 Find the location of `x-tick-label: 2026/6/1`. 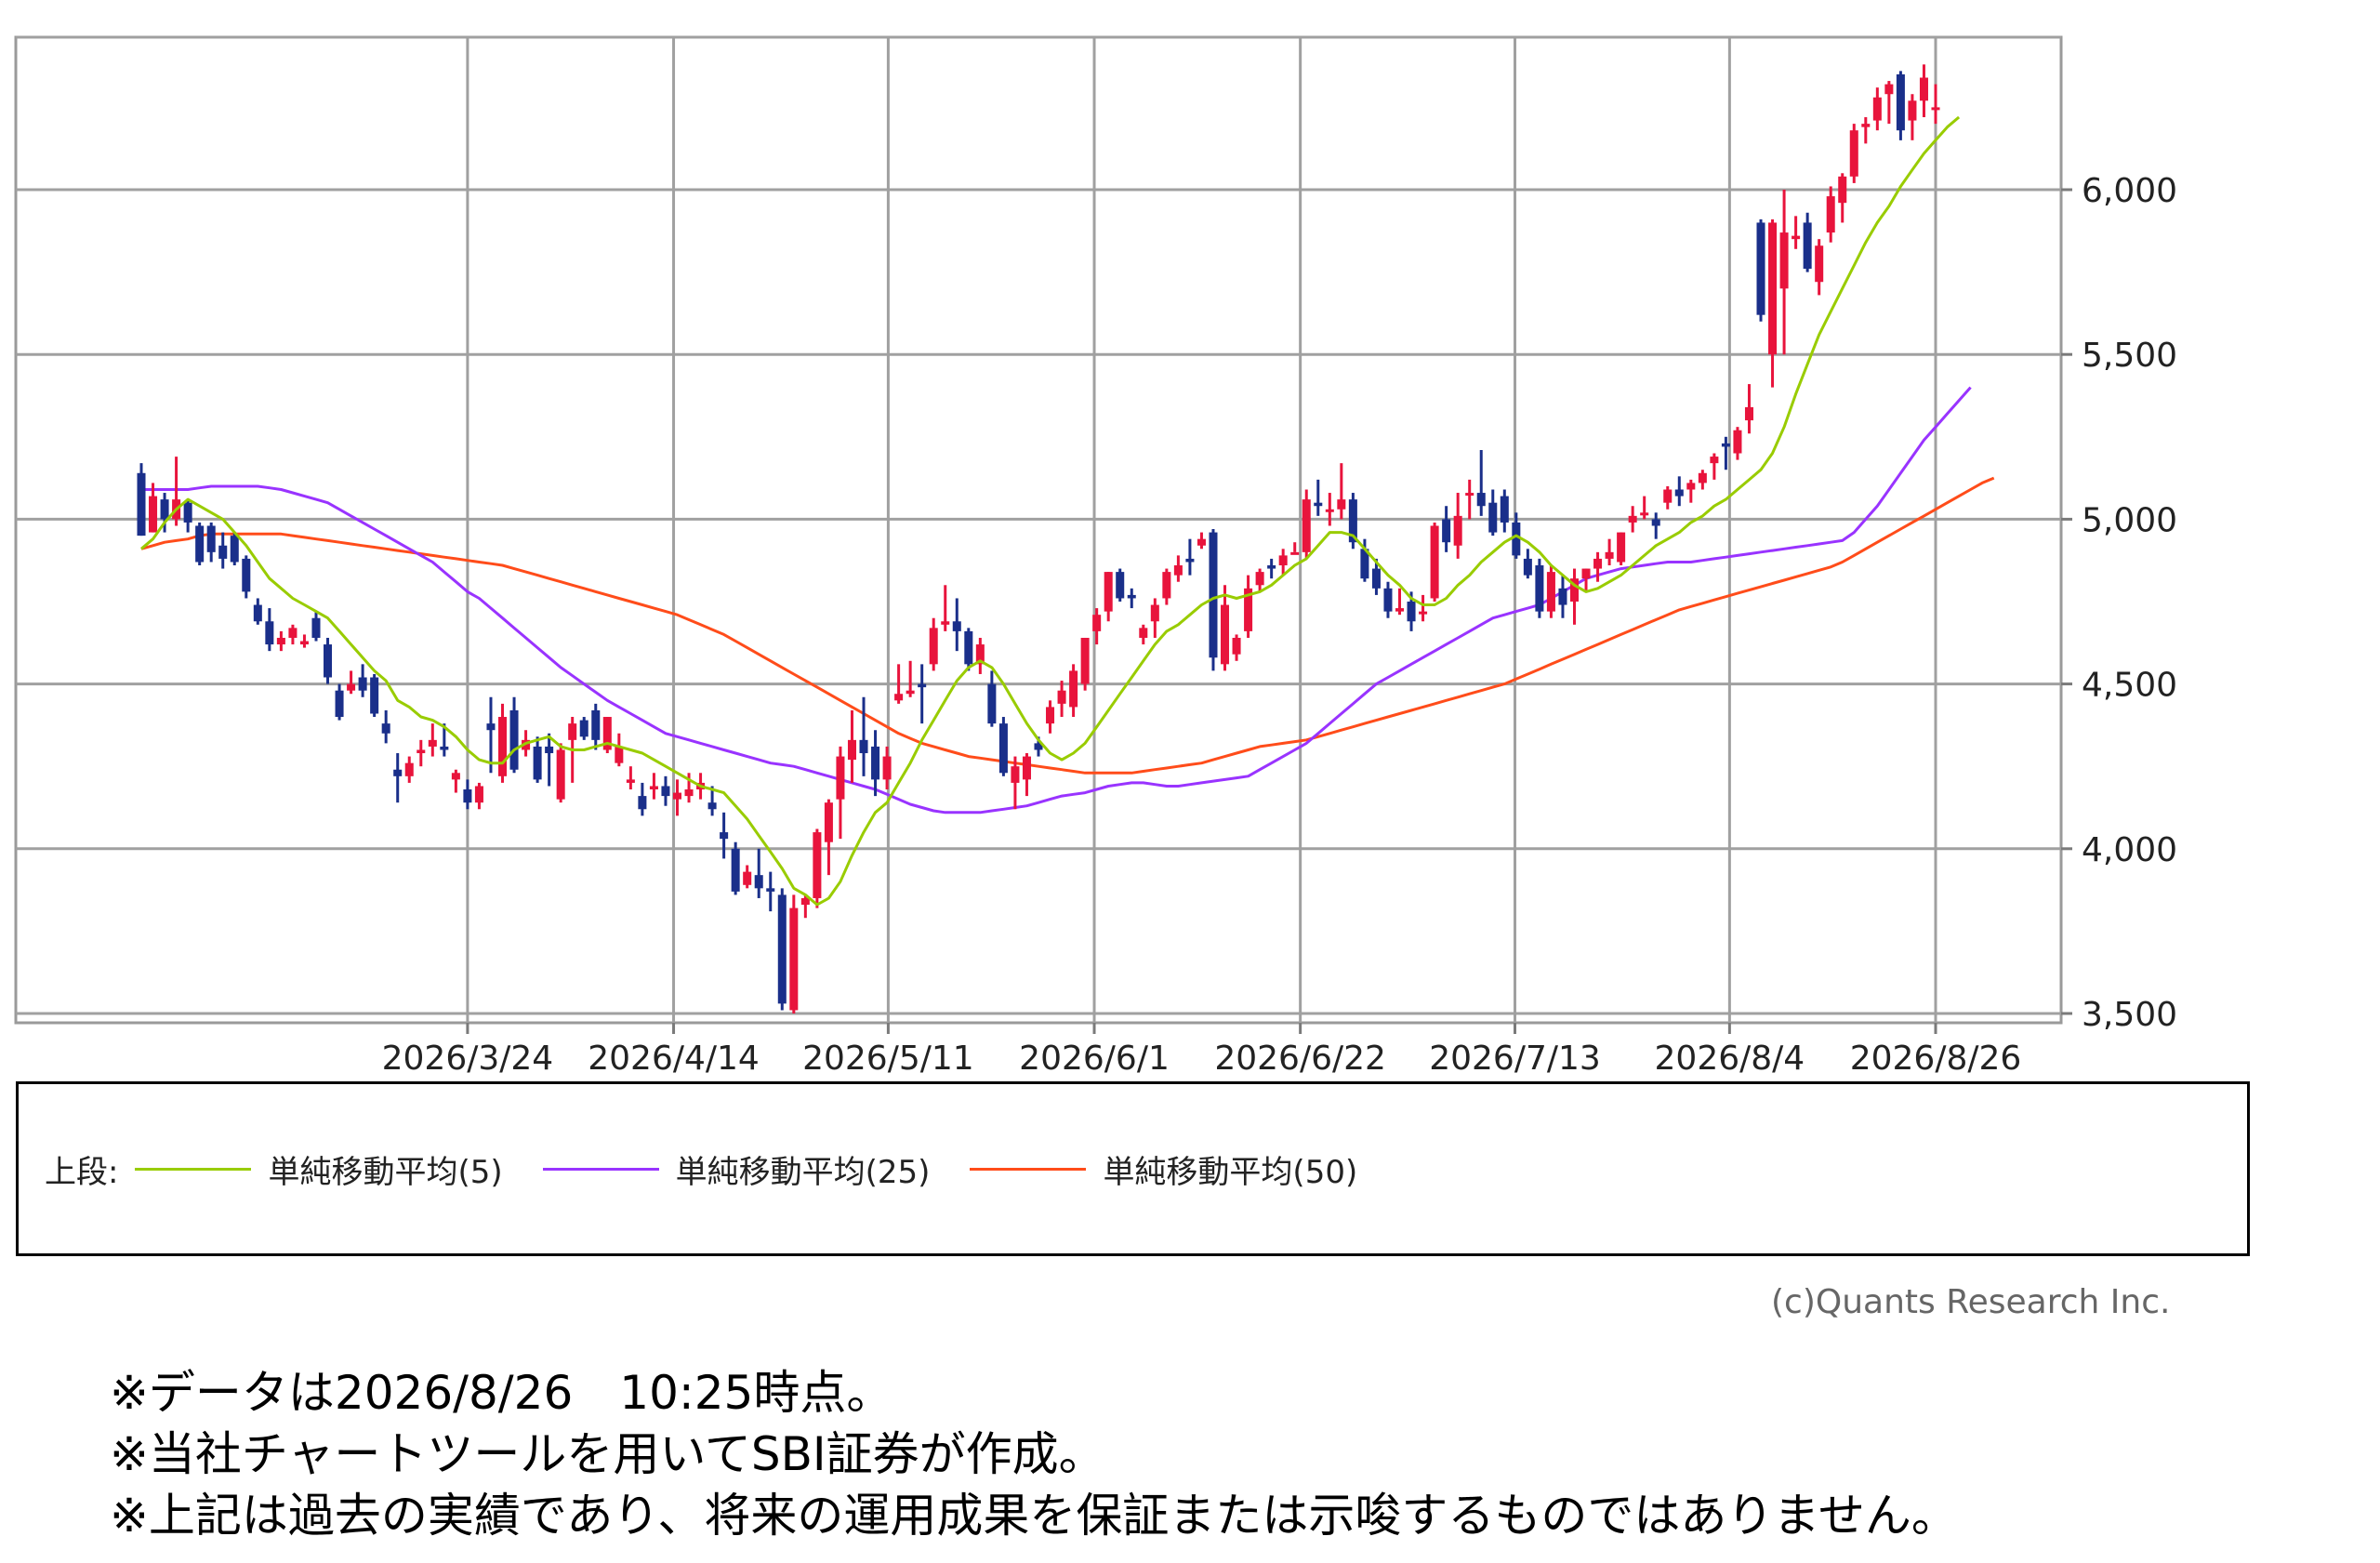

x-tick-label: 2026/6/1 is located at coordinates (1094, 1059).